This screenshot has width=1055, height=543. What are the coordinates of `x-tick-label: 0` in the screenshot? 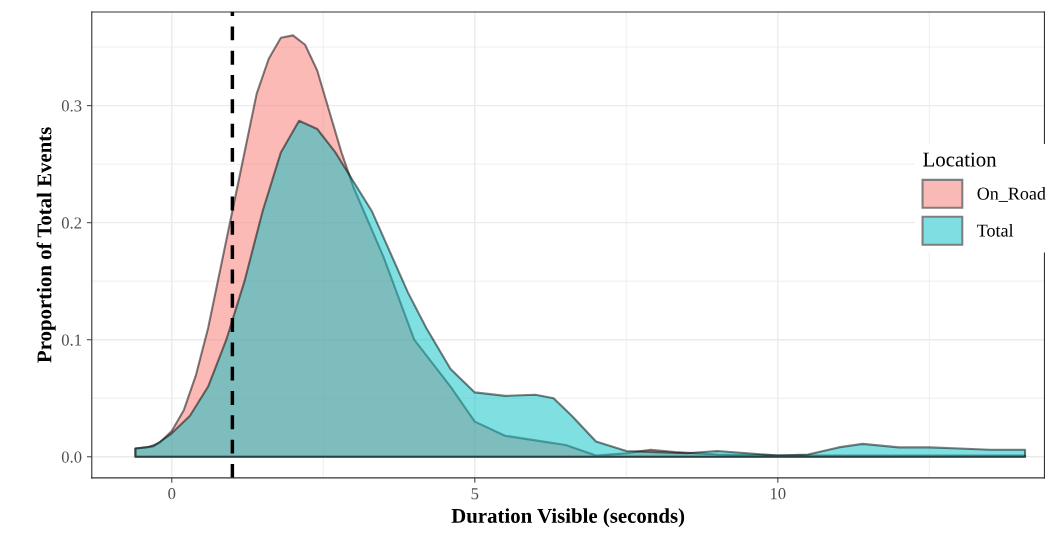 It's located at (172, 494).